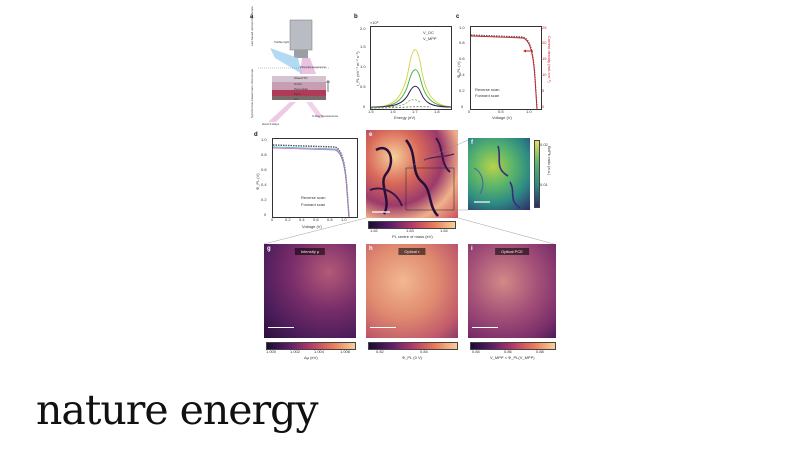  I want to click on b-xtick-3: 1.8, so click(437, 111).